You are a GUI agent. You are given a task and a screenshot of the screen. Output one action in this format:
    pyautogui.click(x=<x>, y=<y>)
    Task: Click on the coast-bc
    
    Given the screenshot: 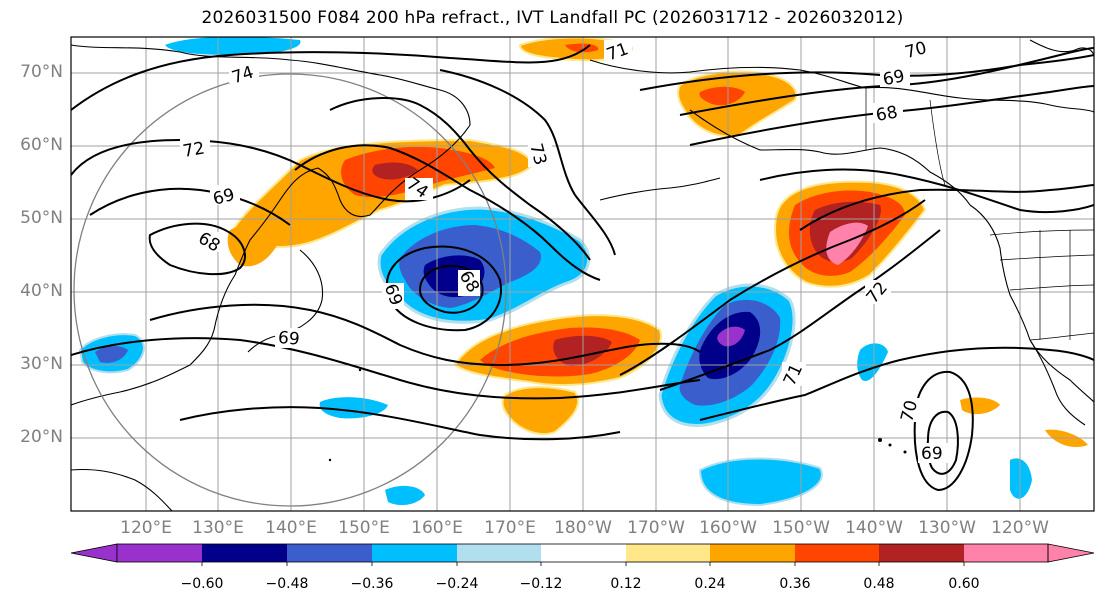 What is the action you would take?
    pyautogui.click(x=1031, y=303)
    